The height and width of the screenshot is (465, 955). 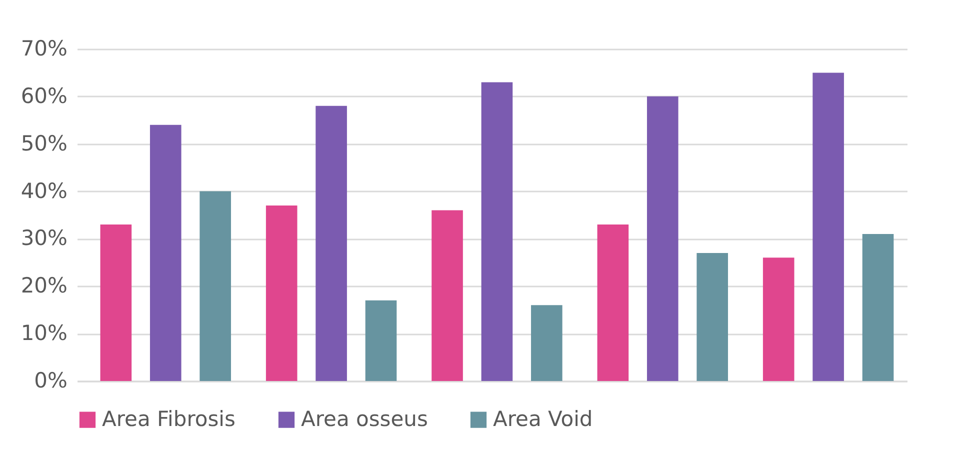 What do you see at coordinates (44, 190) in the screenshot?
I see `y-tick-label: 40%` at bounding box center [44, 190].